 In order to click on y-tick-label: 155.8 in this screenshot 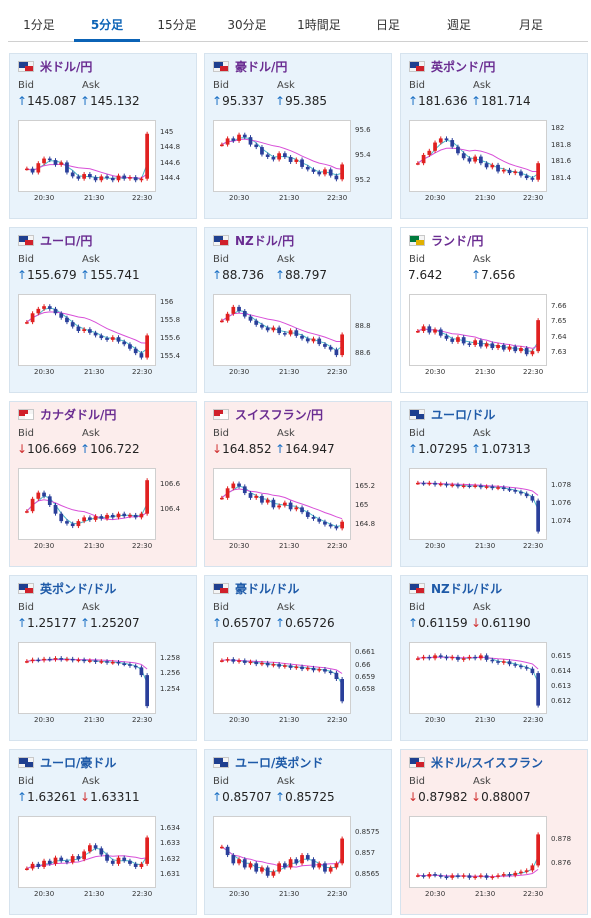, I will do `click(170, 320)`.